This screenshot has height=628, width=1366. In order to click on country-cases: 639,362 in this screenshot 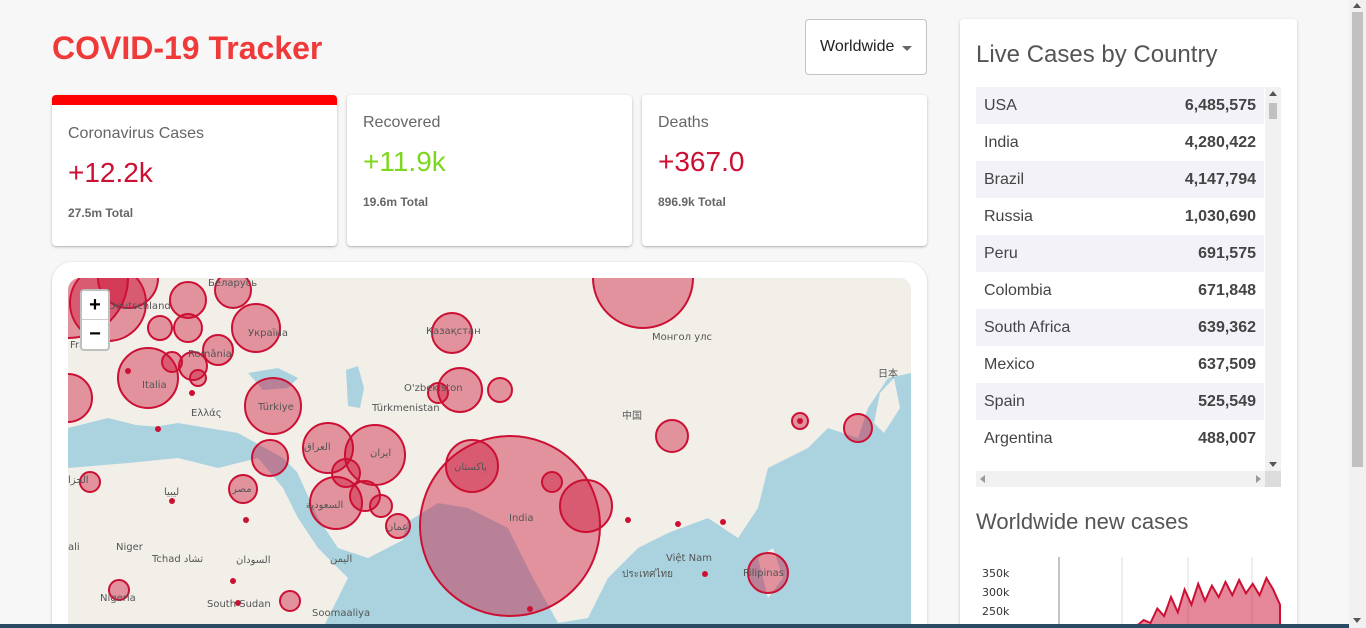, I will do `click(1227, 327)`.